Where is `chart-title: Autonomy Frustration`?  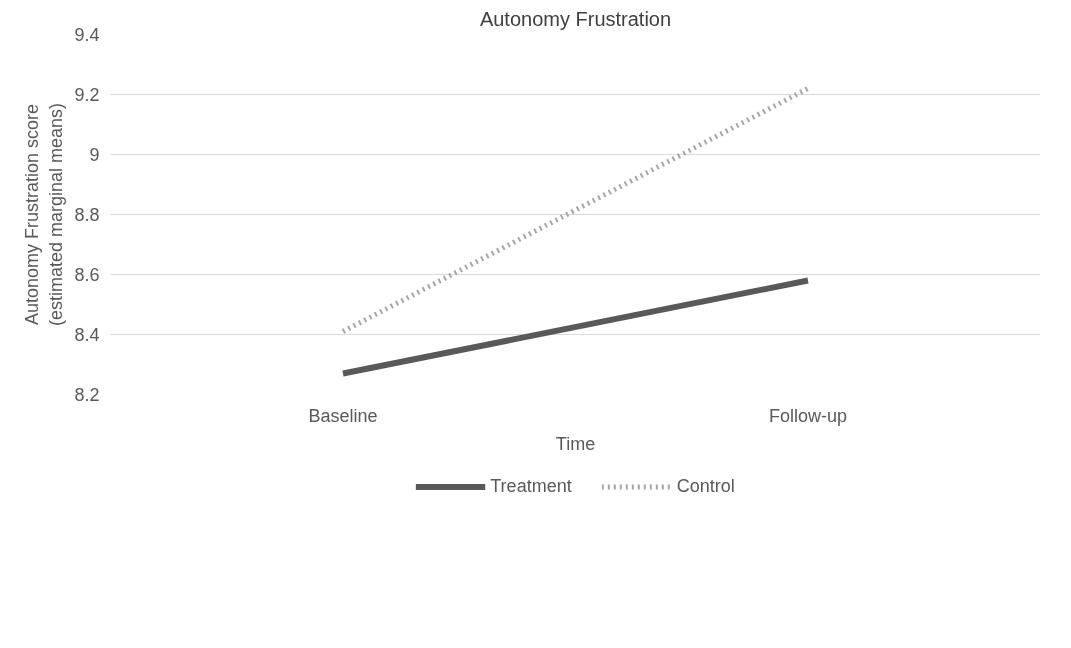 chart-title: Autonomy Frustration is located at coordinates (575, 18).